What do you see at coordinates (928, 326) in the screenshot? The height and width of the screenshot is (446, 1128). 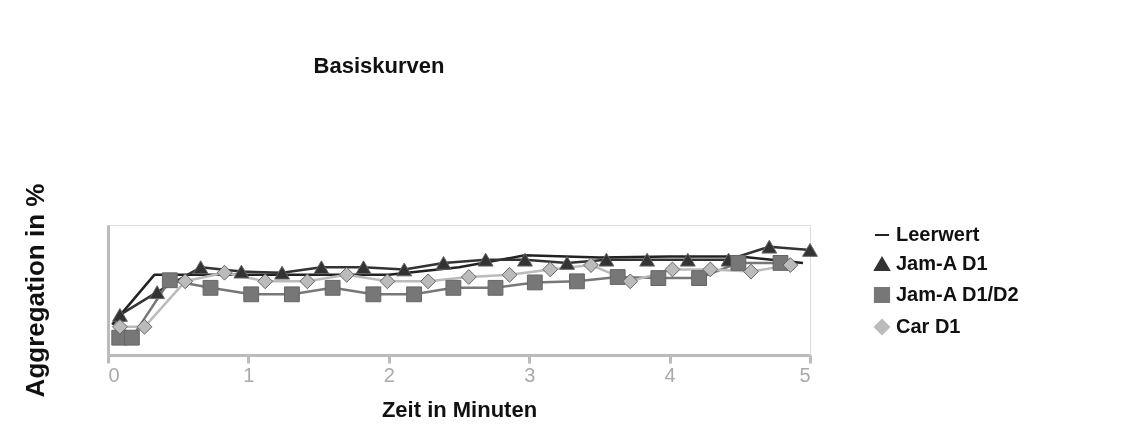 I see `legend-label: Car D1` at bounding box center [928, 326].